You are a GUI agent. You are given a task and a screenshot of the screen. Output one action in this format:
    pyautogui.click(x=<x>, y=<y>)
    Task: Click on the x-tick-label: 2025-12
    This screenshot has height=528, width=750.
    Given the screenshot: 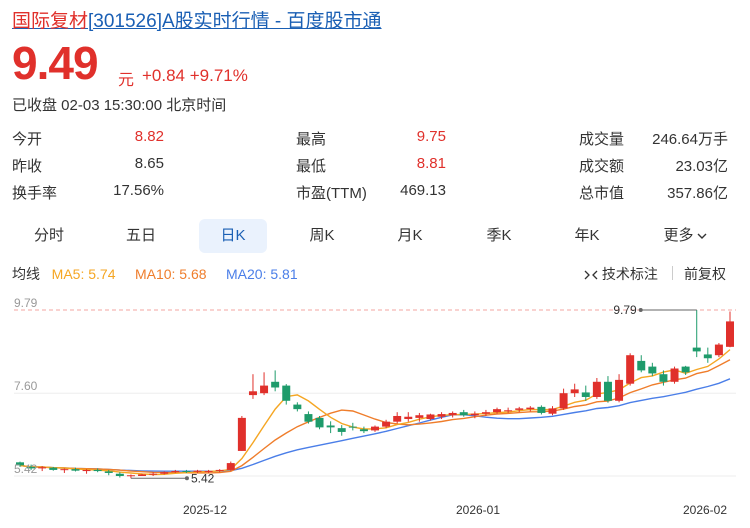 What is the action you would take?
    pyautogui.click(x=205, y=510)
    